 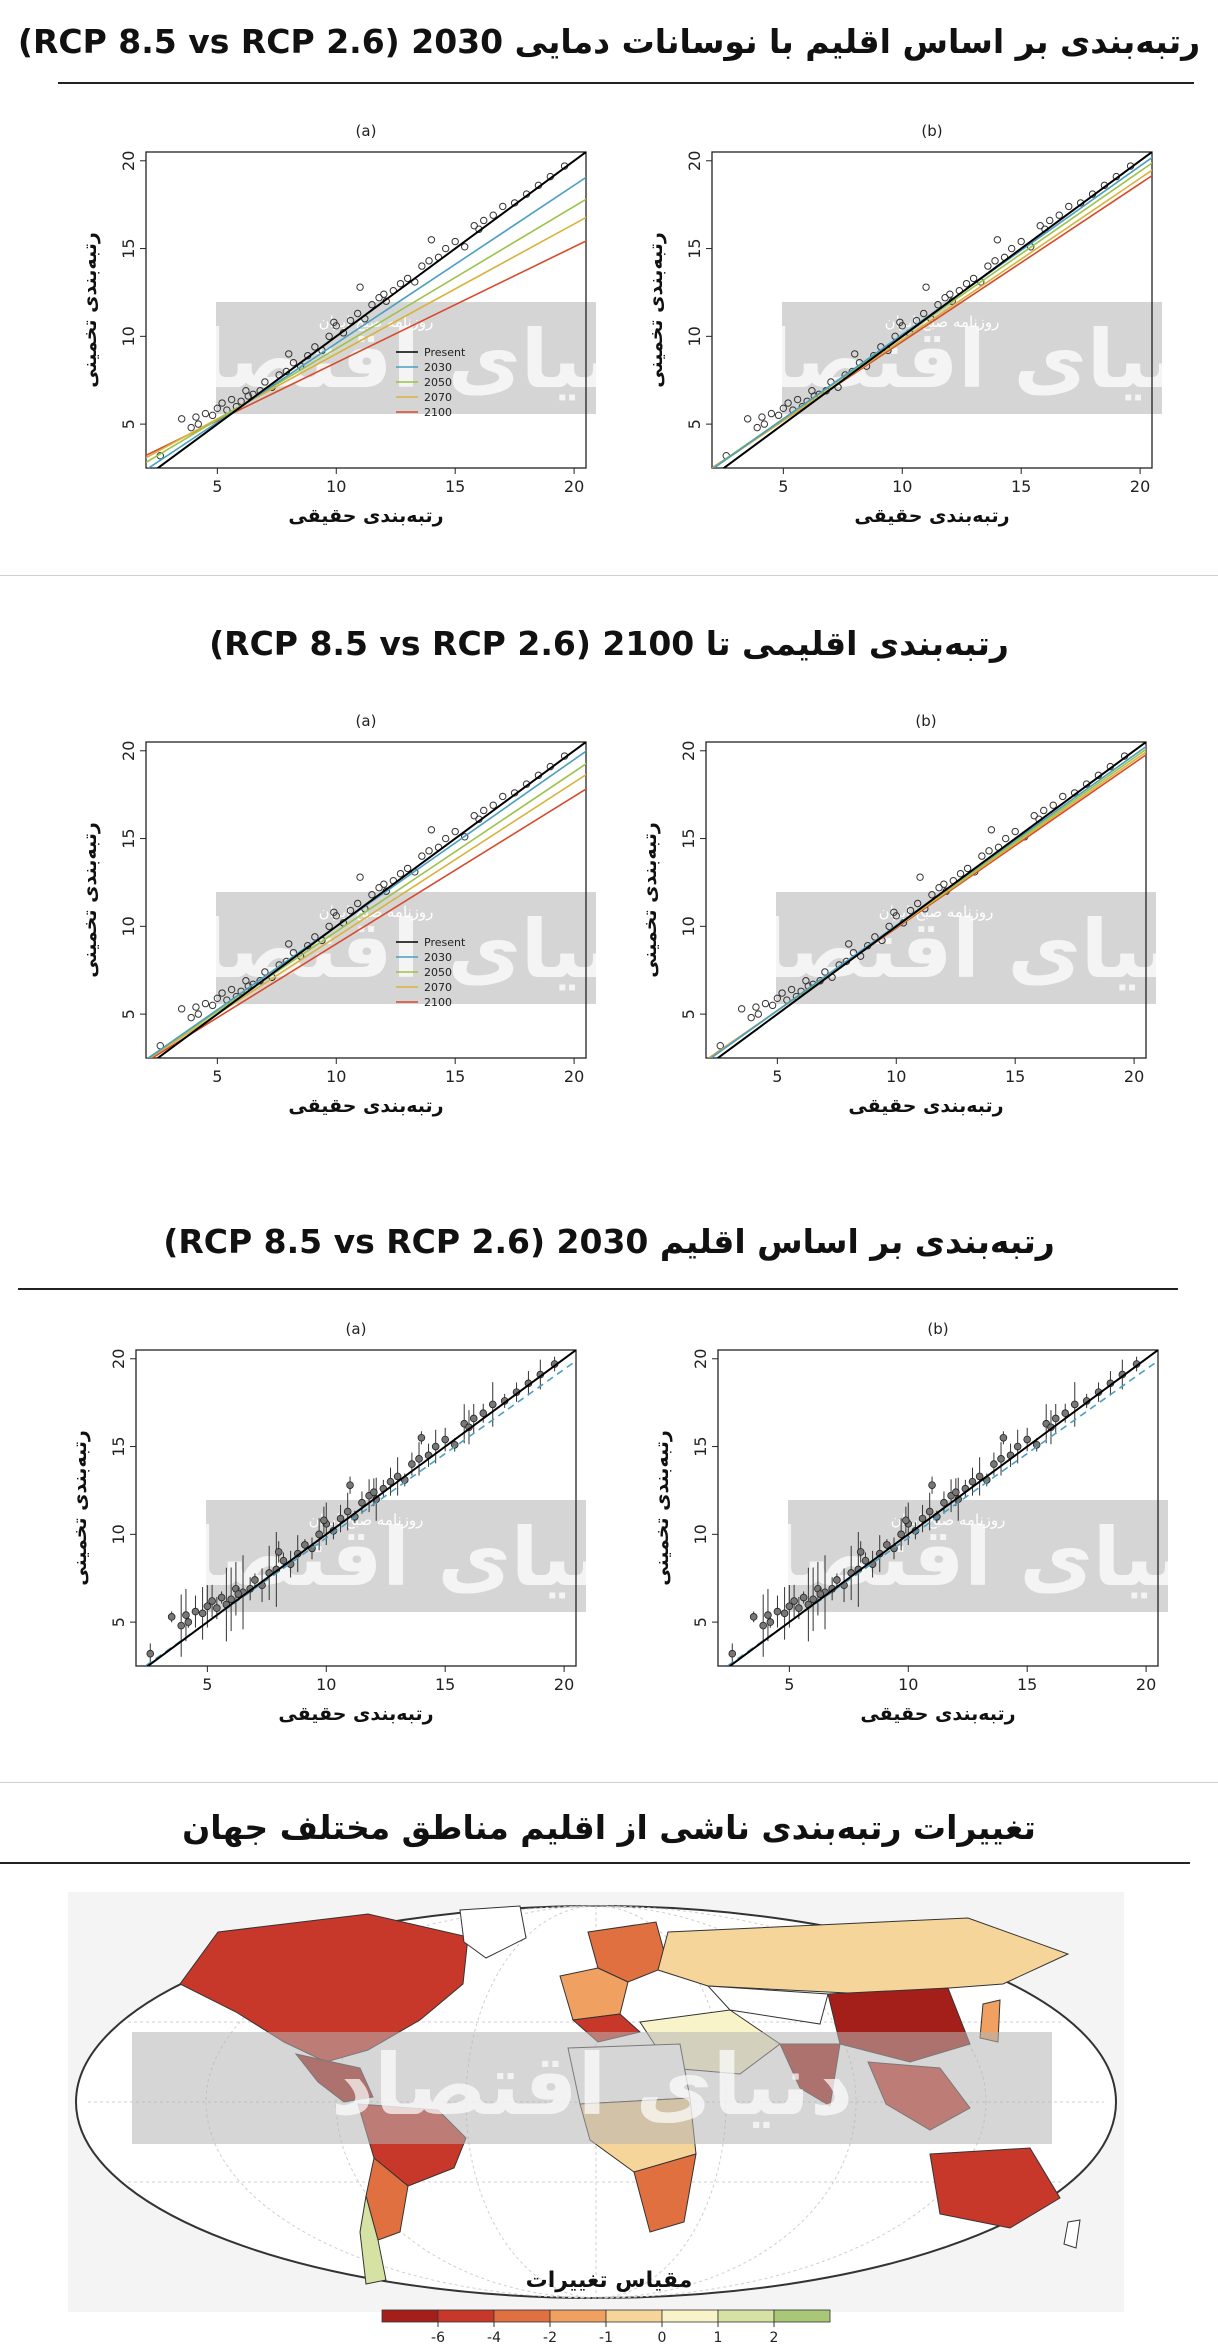 I want to click on x-tick-label: 20, so click(x=1134, y=1076).